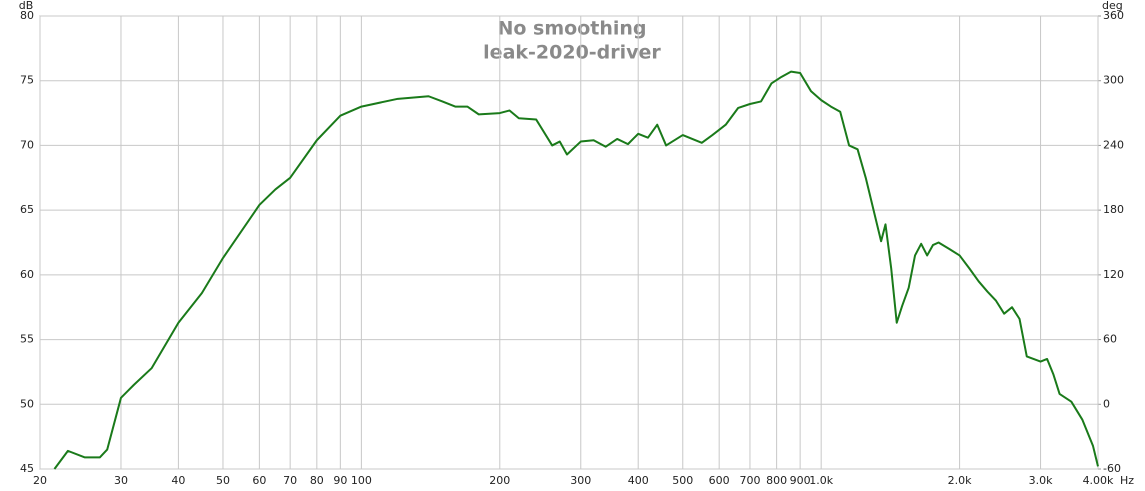 Image resolution: width=1145 pixels, height=491 pixels. Describe the element at coordinates (1113, 209) in the screenshot. I see `y2-tick-label: 180` at that location.